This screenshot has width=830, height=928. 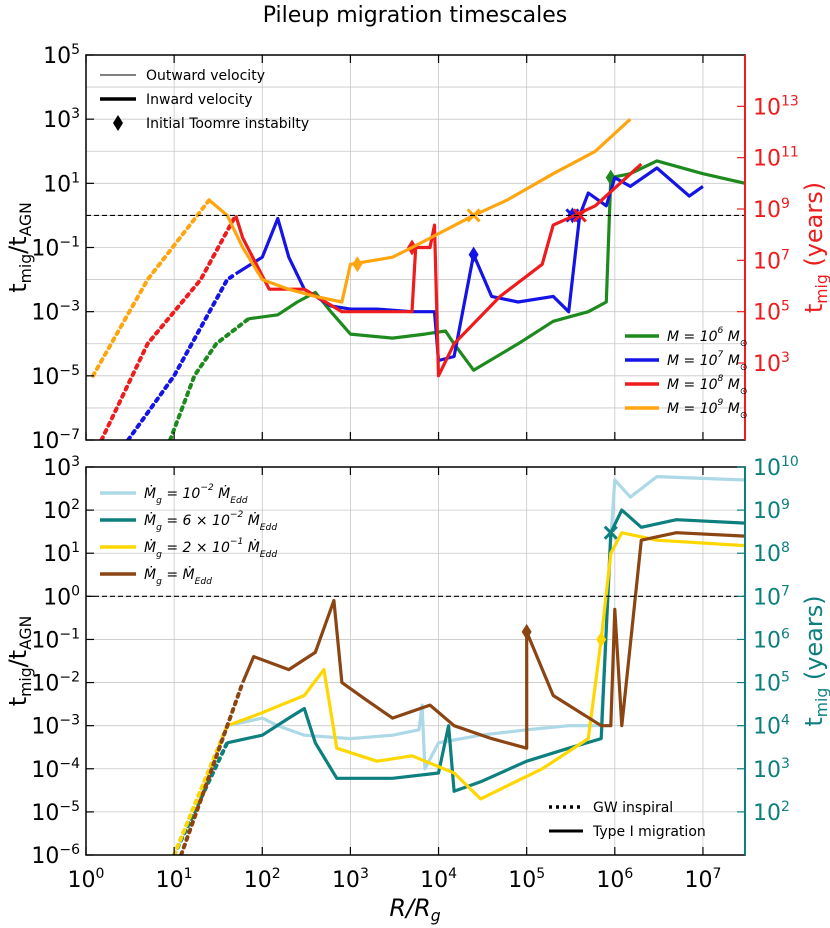 What do you see at coordinates (707, 409) in the screenshot?
I see `series-legend-label: M = 109 M⊙` at bounding box center [707, 409].